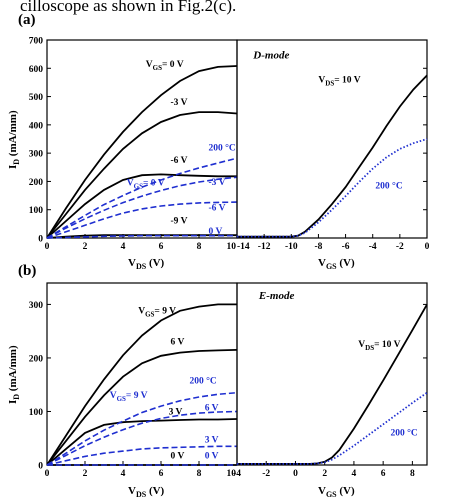  Describe the element at coordinates (27, 20) in the screenshot. I see `panel-label: (a)` at that location.